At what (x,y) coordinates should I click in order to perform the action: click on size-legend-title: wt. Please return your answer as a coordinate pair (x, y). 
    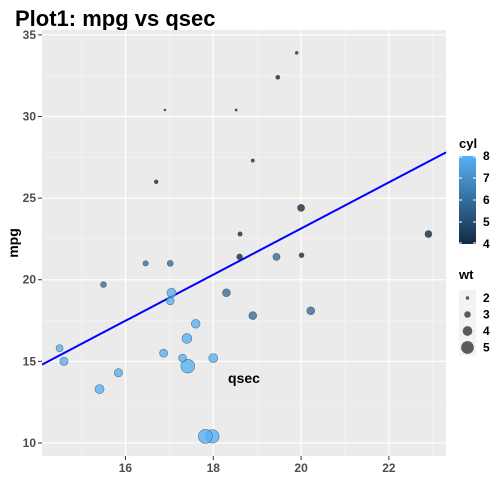
    Looking at the image, I should click on (466, 274).